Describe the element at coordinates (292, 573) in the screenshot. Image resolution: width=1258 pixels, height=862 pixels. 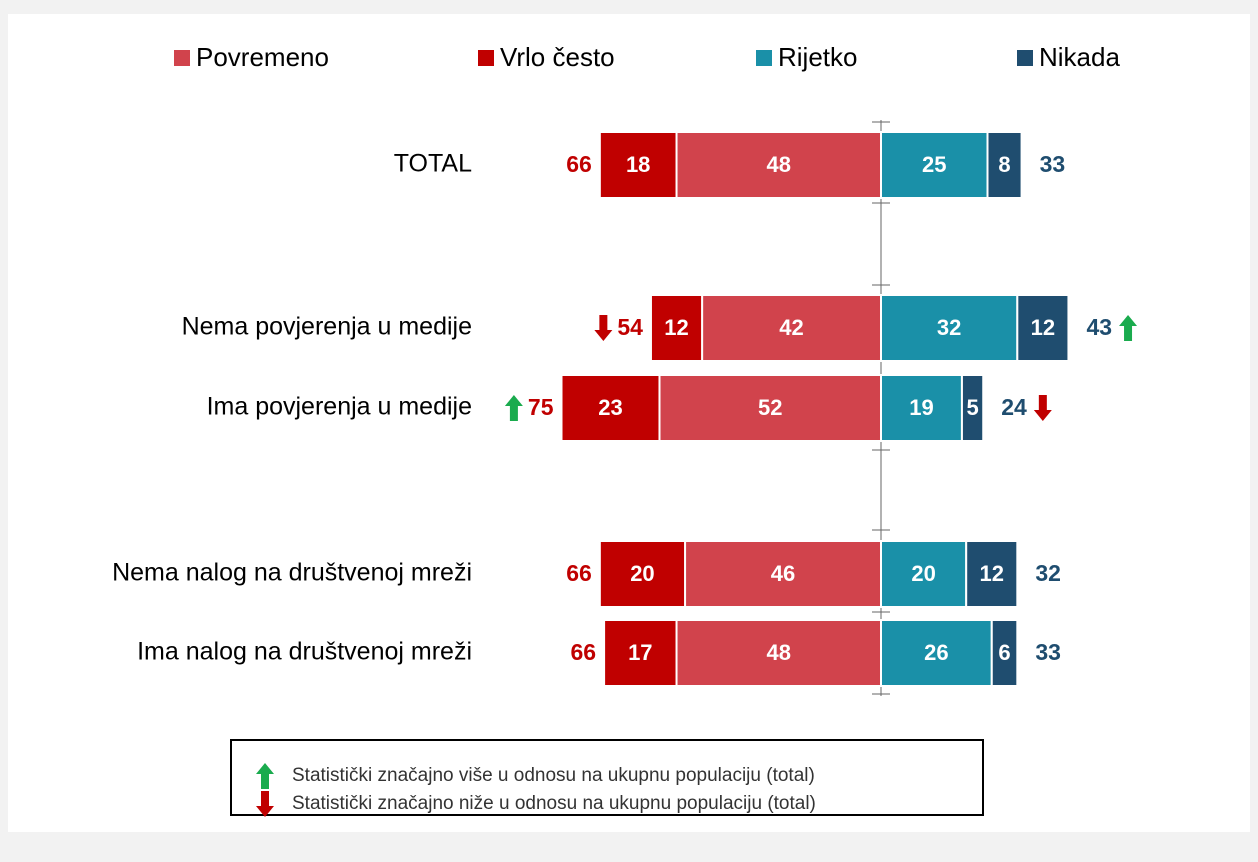
I see `category-label: Nema nalog na društvenoj mreži` at that location.